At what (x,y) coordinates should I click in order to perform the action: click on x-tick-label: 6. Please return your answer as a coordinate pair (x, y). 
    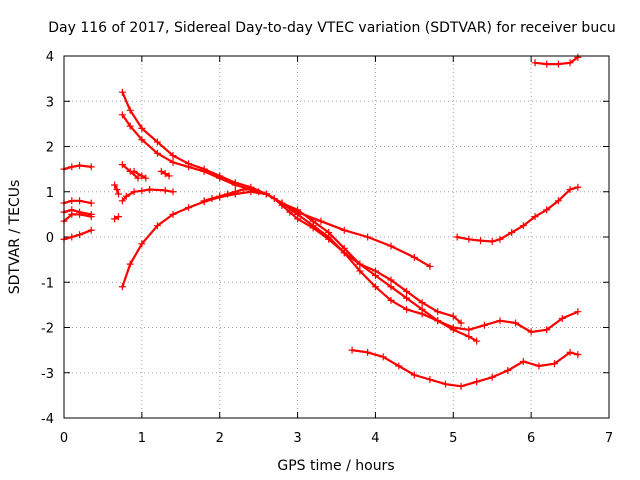
    Looking at the image, I should click on (531, 438).